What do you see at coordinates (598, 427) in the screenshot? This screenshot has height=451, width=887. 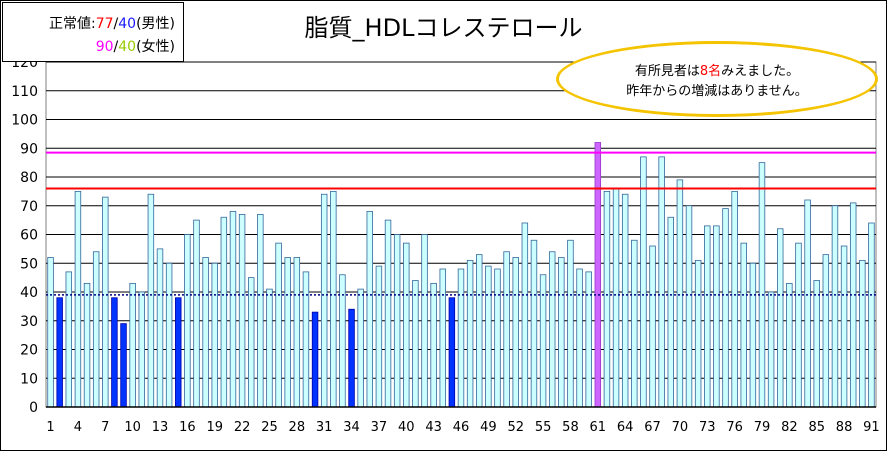 I see `x-tick-label: 61` at bounding box center [598, 427].